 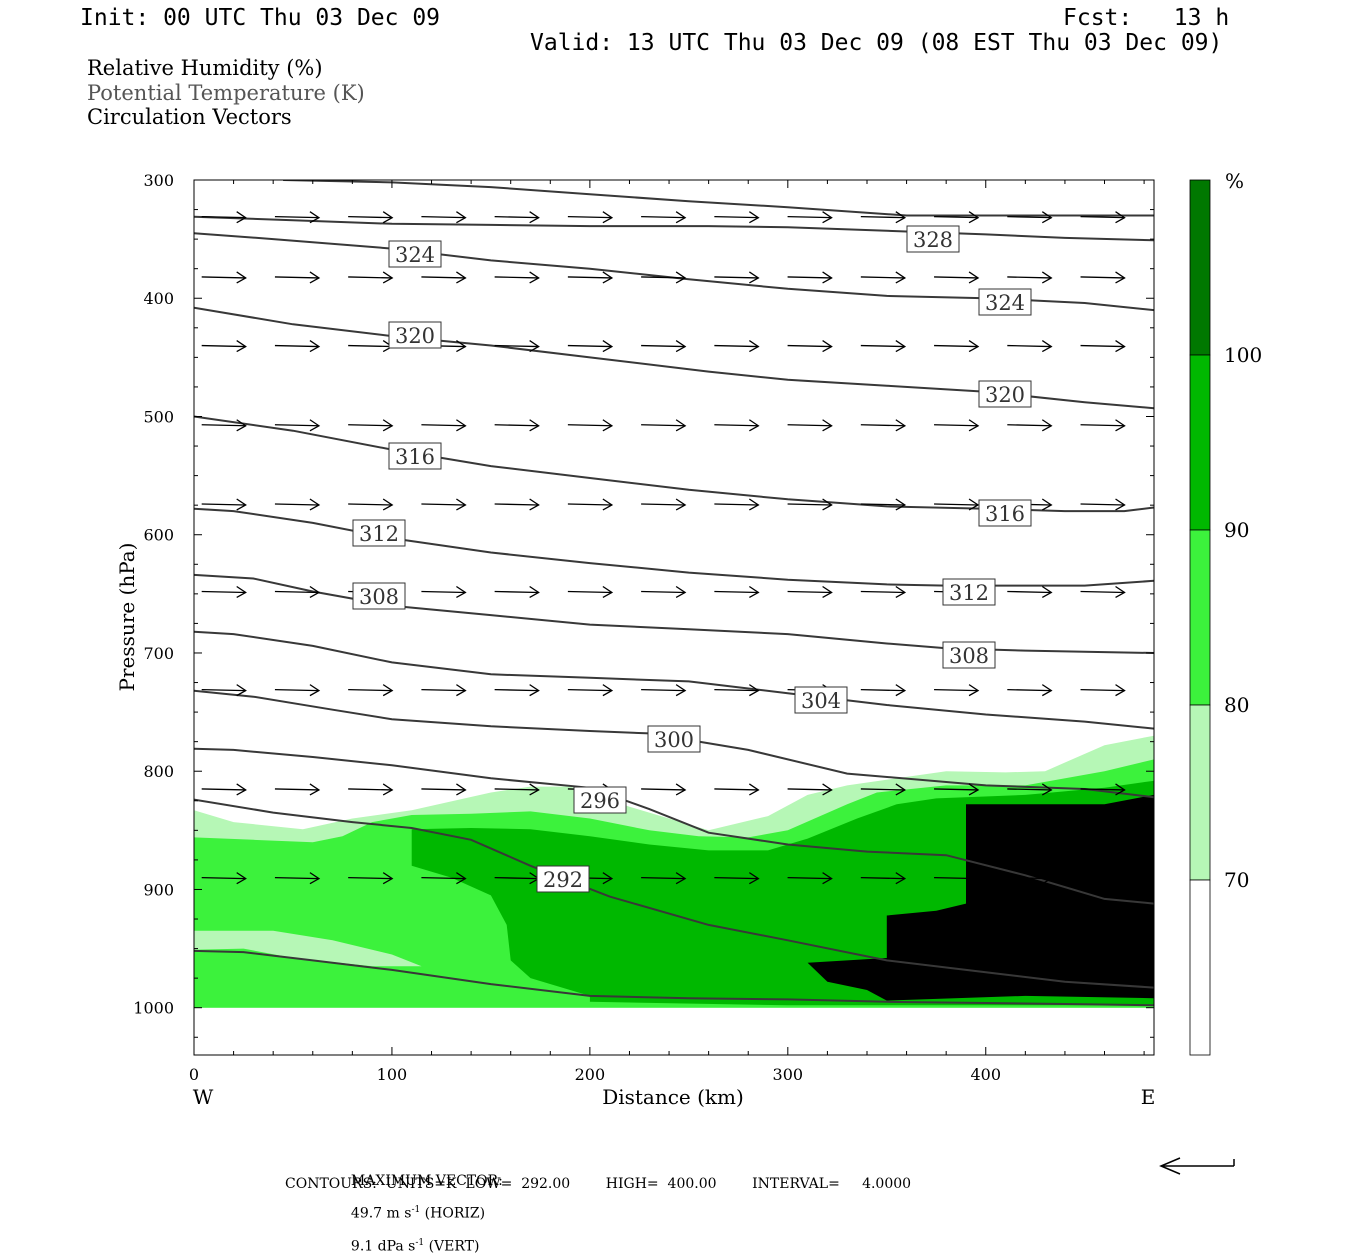 I want to click on y-tick-label: 800, so click(x=158, y=771).